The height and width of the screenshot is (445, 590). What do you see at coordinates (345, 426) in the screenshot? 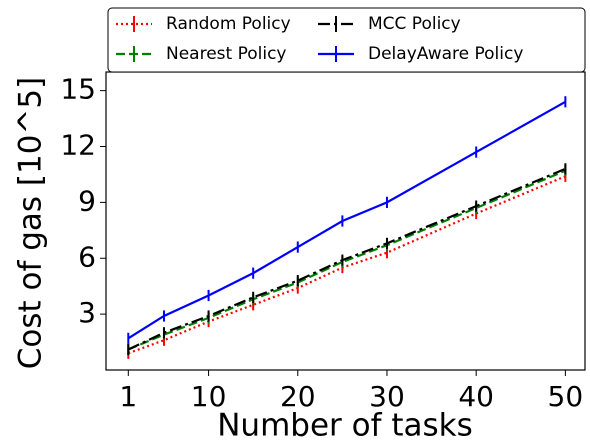
I see `x-axis-label: Number of tasks` at bounding box center [345, 426].